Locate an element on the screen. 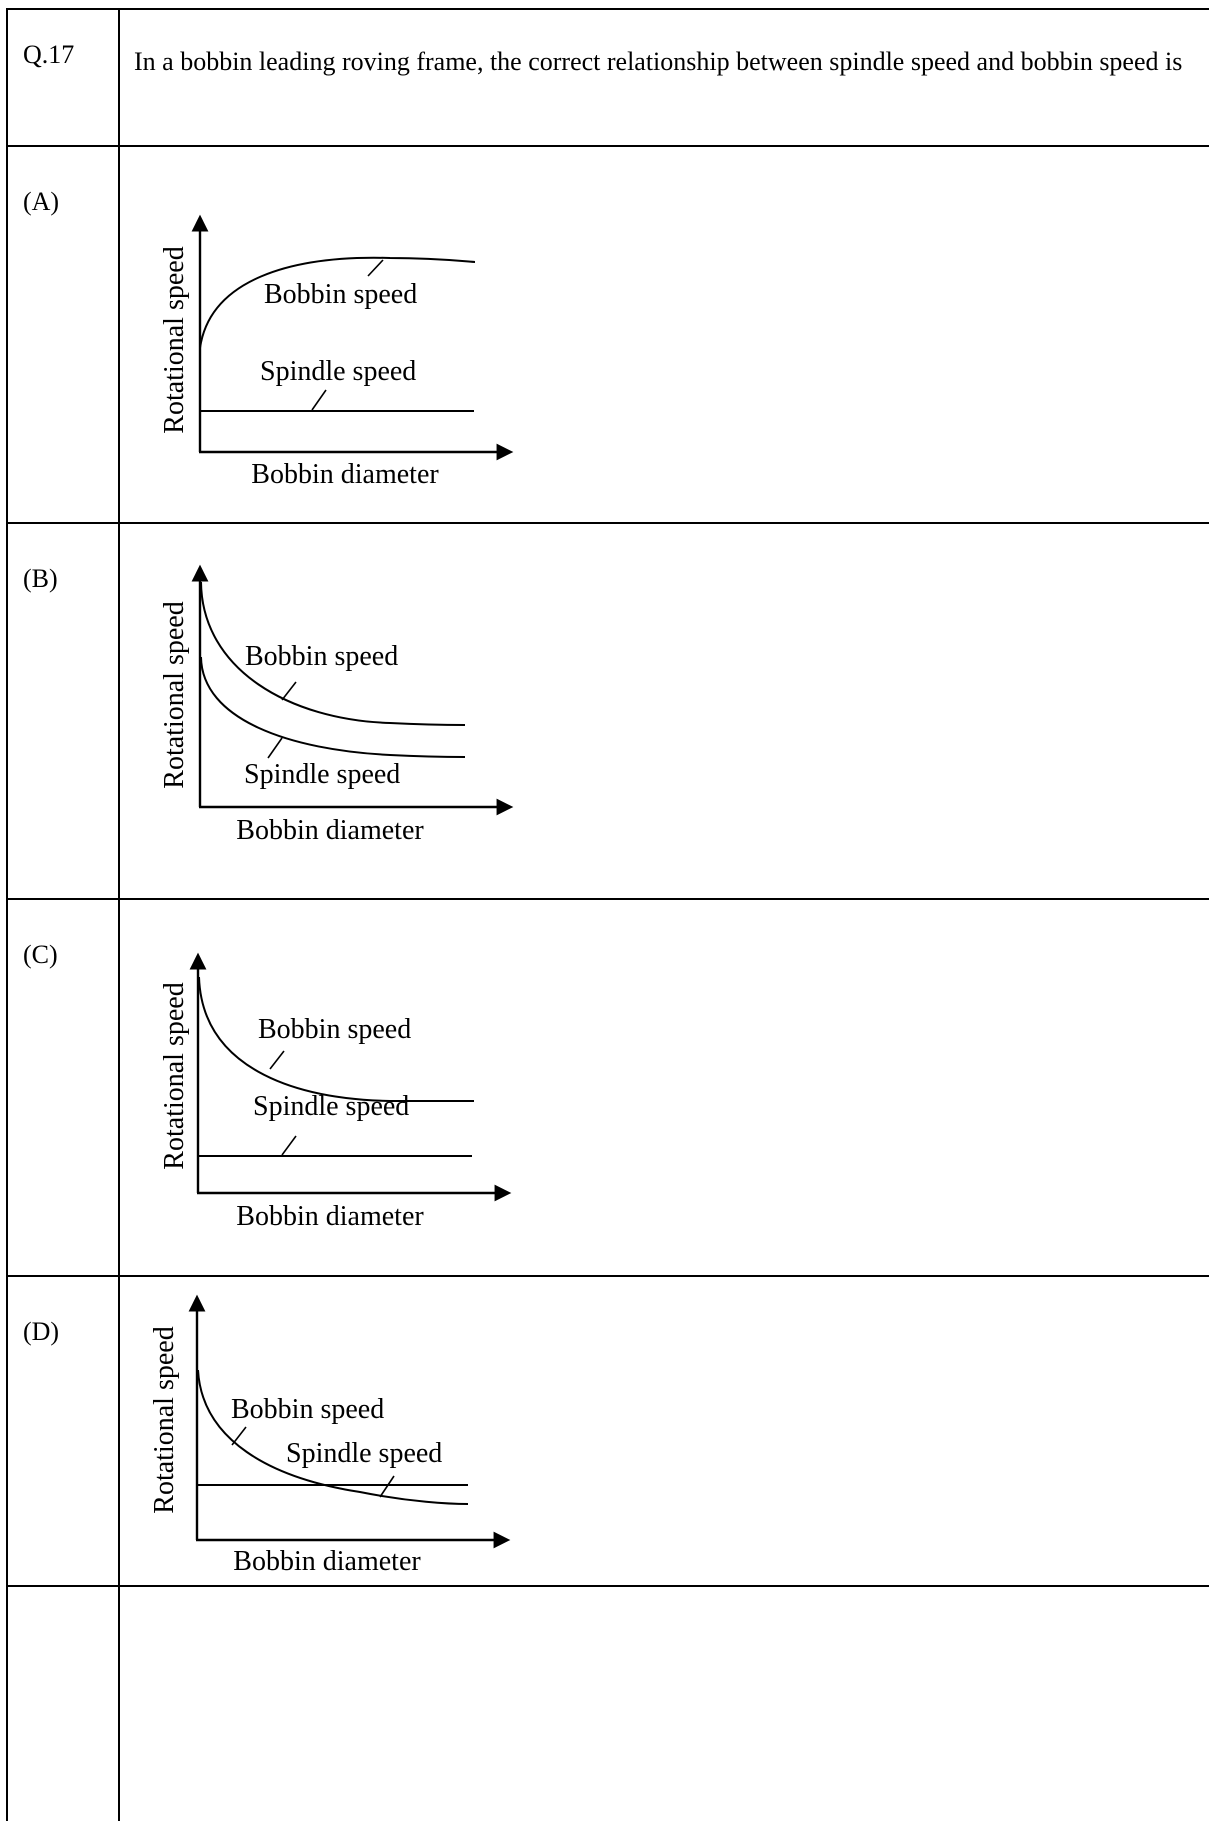 The image size is (1209, 1821). table-rule-left is located at coordinates (7, 914).